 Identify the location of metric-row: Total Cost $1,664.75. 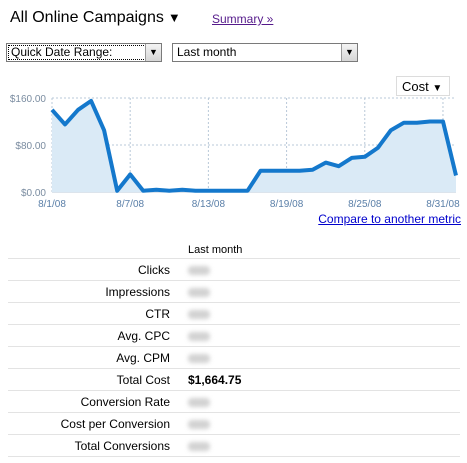
(234, 379).